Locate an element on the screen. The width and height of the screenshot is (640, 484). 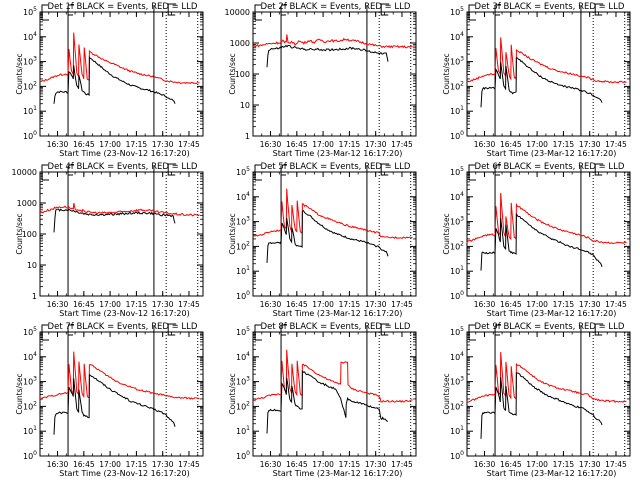
panel-title: Det 3f BLACK = Events, RED = LLD is located at coordinates (550, 7).